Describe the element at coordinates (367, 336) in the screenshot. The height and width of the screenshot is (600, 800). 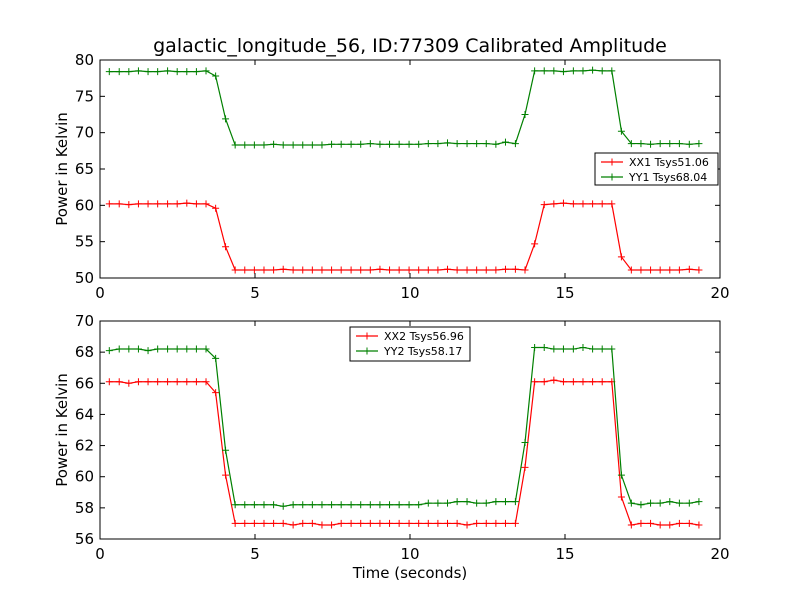
I see `legend-marker` at that location.